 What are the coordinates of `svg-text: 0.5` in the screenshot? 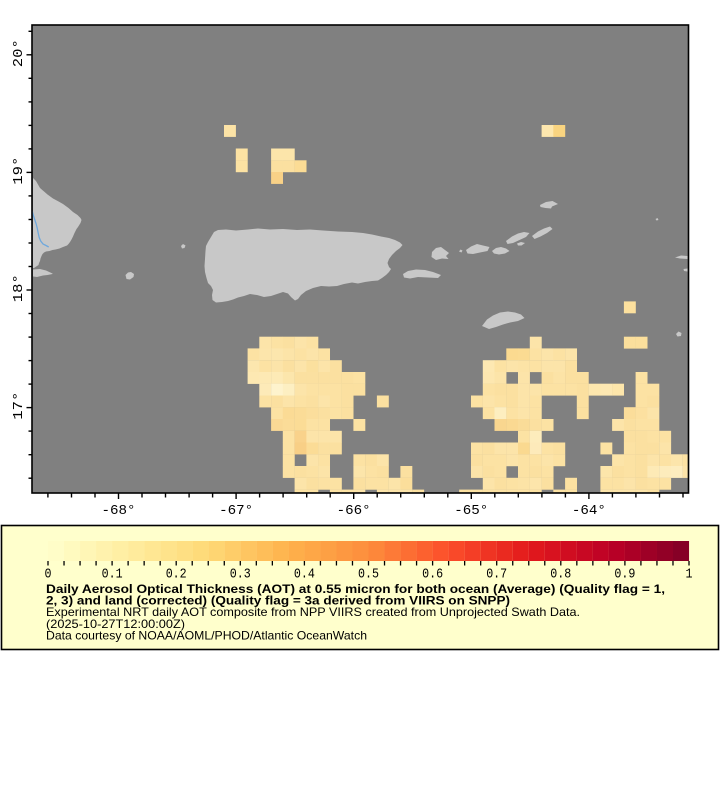 It's located at (368, 575).